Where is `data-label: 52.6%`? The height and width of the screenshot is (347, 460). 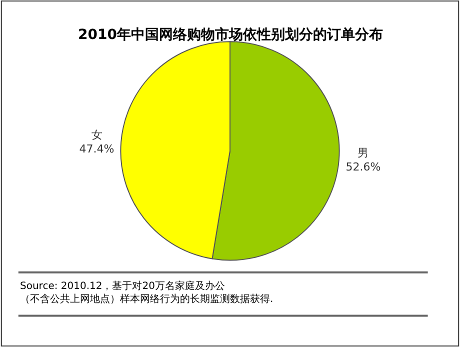 data-label: 52.6% is located at coordinates (363, 167).